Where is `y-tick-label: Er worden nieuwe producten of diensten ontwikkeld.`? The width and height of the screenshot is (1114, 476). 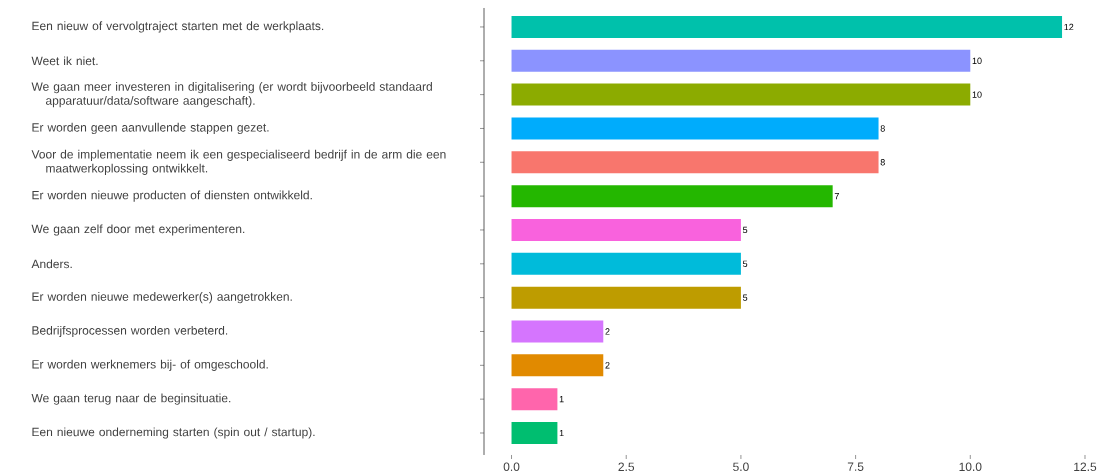
y-tick-label: Er worden nieuwe producten of diensten ontwikkeld. is located at coordinates (172, 196).